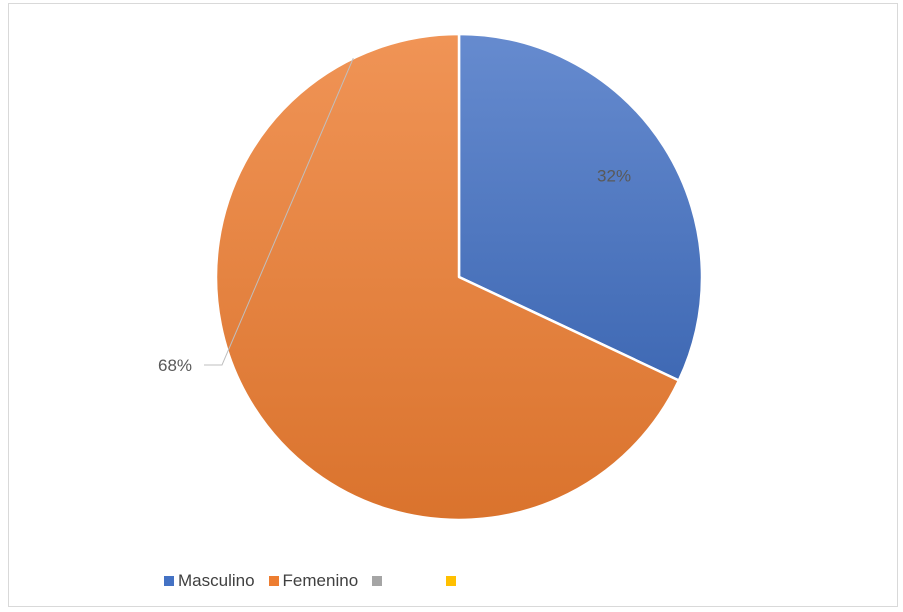  I want to click on leader-line, so click(279, 211).